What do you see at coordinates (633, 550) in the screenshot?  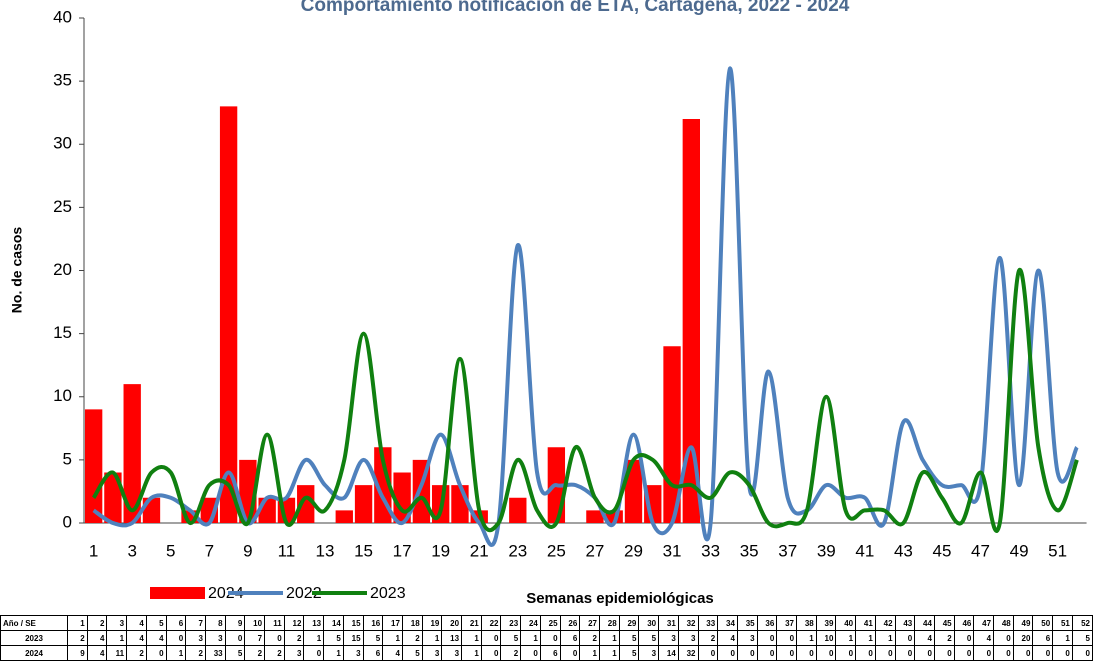 I see `x-tick-label: 29` at bounding box center [633, 550].